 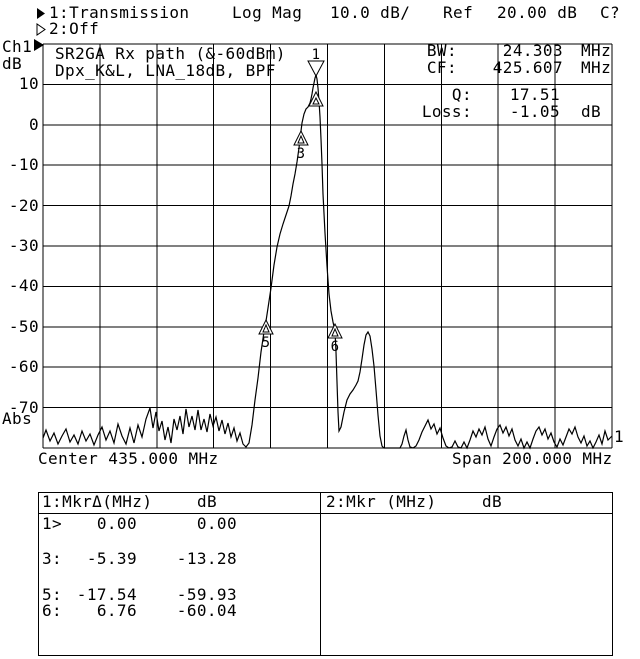 I want to click on marker-delta-mhz: 0.00, so click(x=116, y=523).